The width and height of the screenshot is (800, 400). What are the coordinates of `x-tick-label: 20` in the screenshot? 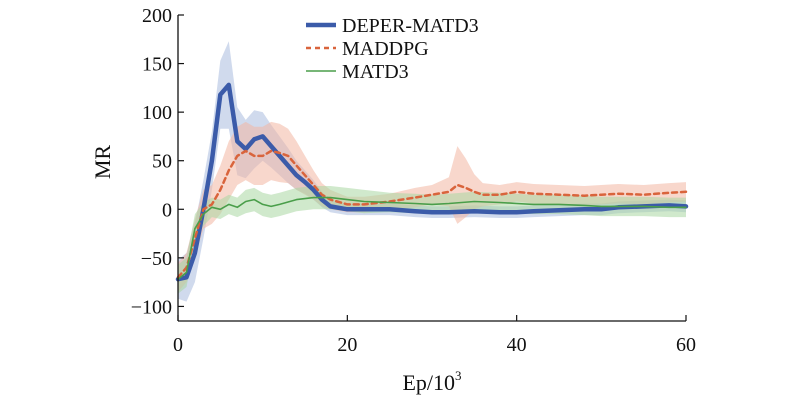 It's located at (347, 345).